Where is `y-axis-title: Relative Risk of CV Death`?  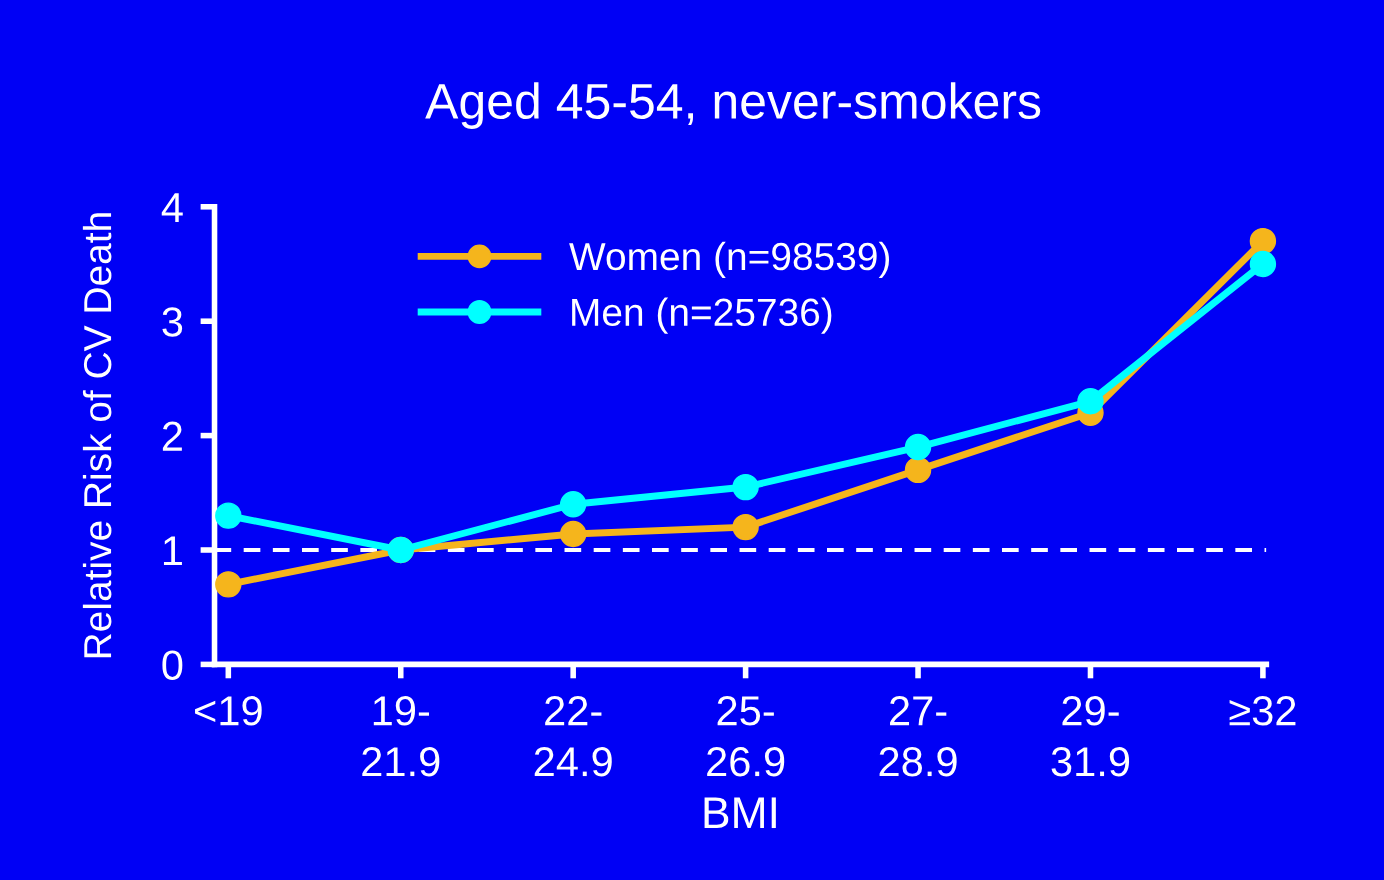
y-axis-title: Relative Risk of CV Death is located at coordinates (97, 435).